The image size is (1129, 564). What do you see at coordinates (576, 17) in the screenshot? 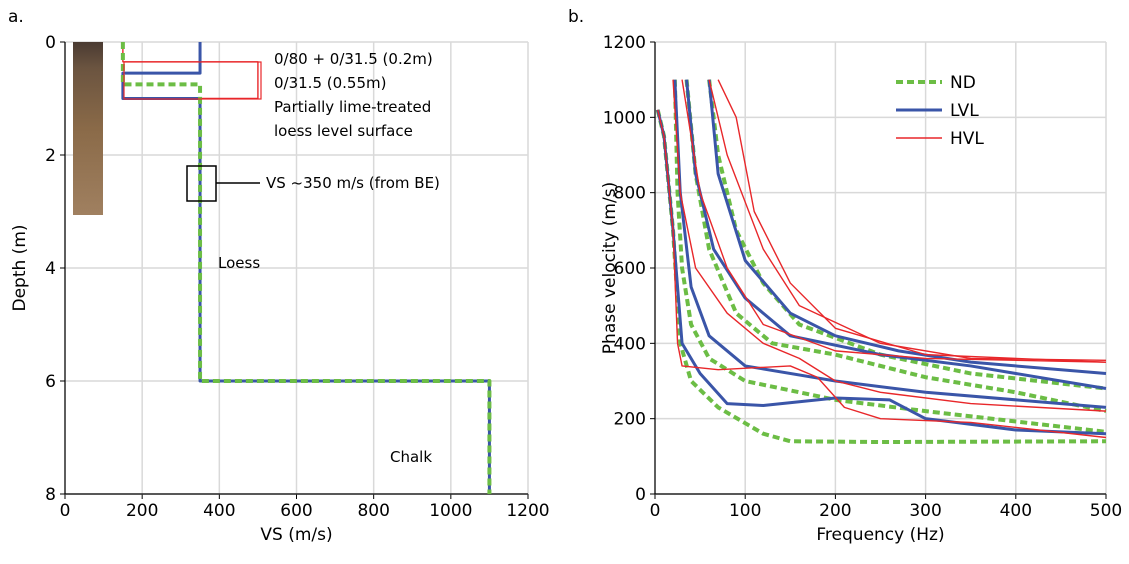
I see `panel-label: b.` at bounding box center [576, 17].